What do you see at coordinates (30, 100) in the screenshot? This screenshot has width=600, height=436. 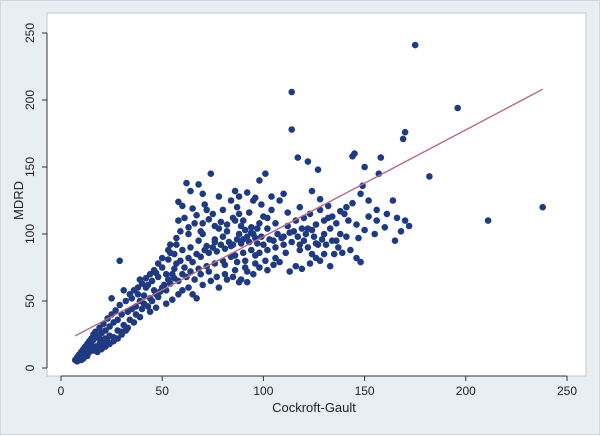 I see `y-tick-label: 200` at bounding box center [30, 100].